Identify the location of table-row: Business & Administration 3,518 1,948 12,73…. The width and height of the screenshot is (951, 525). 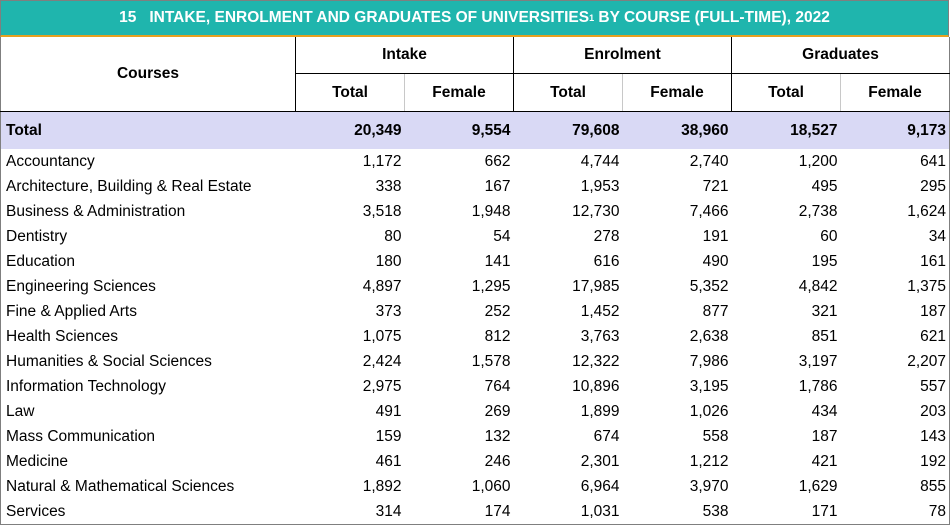
(475, 211).